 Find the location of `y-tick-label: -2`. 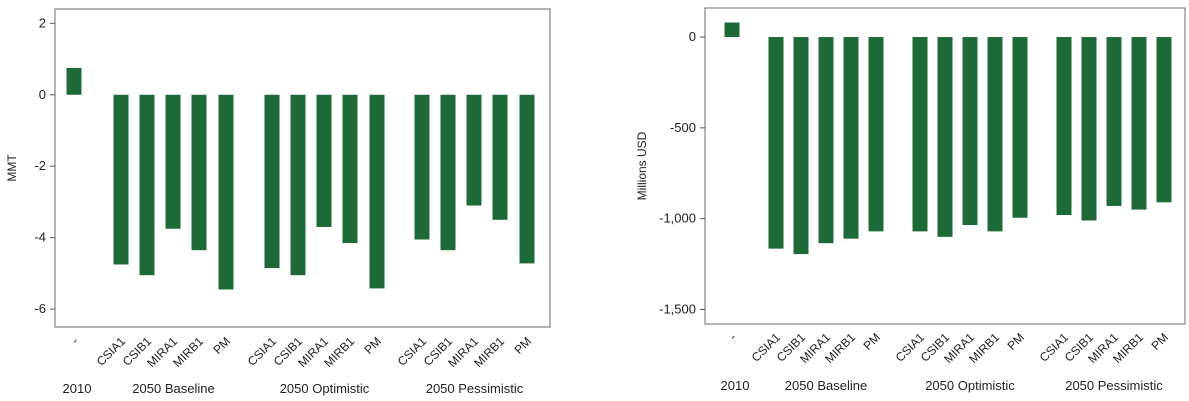

y-tick-label: -2 is located at coordinates (40, 165).